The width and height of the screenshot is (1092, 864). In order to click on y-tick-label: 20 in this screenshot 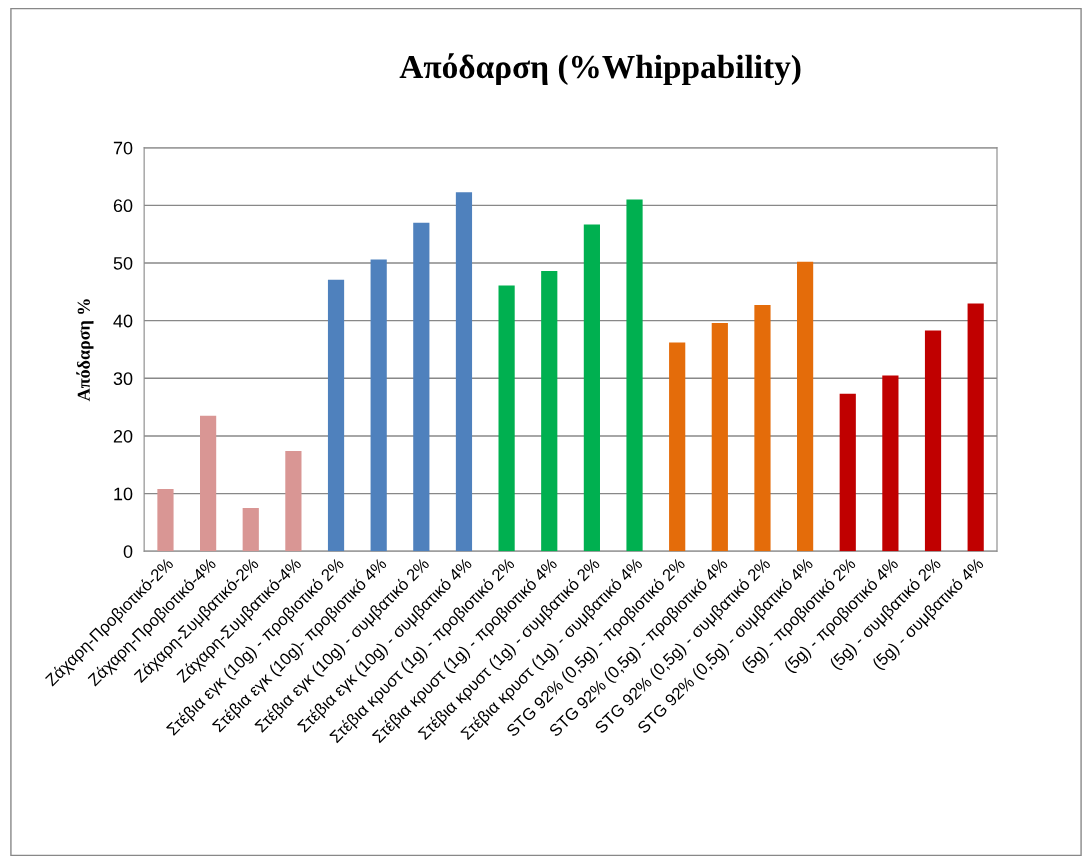, I will do `click(123, 436)`.